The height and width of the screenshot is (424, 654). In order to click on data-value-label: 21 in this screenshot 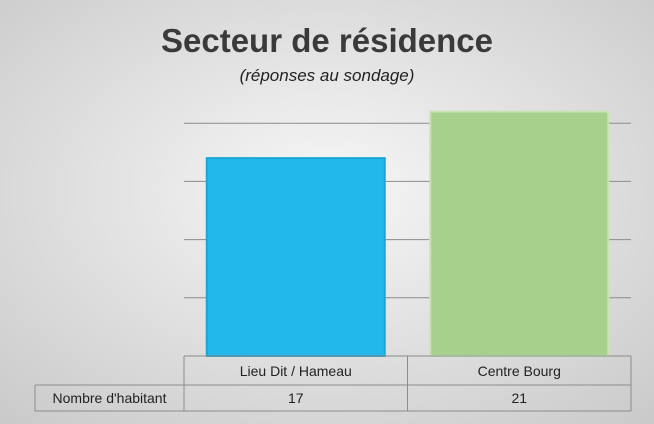, I will do `click(519, 398)`.